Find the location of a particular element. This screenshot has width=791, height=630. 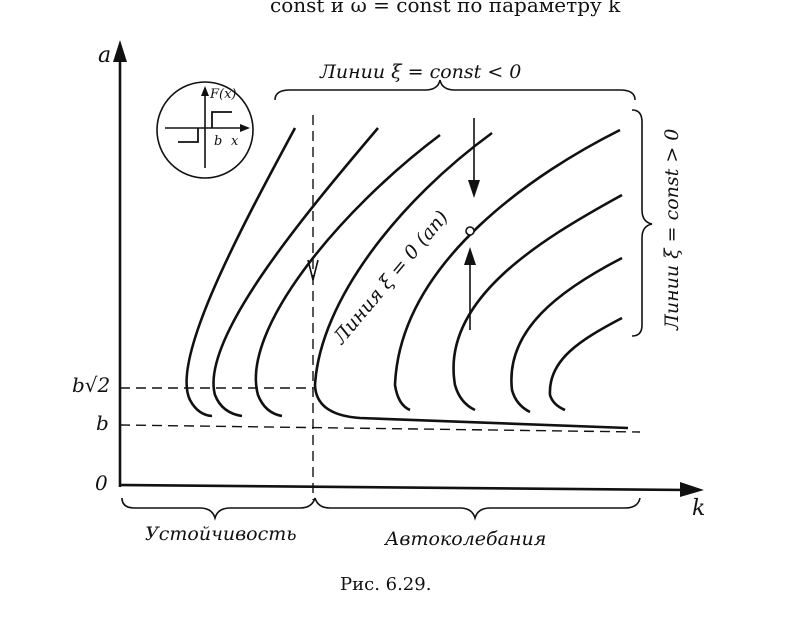

b-label: b is located at coordinates (102, 423).